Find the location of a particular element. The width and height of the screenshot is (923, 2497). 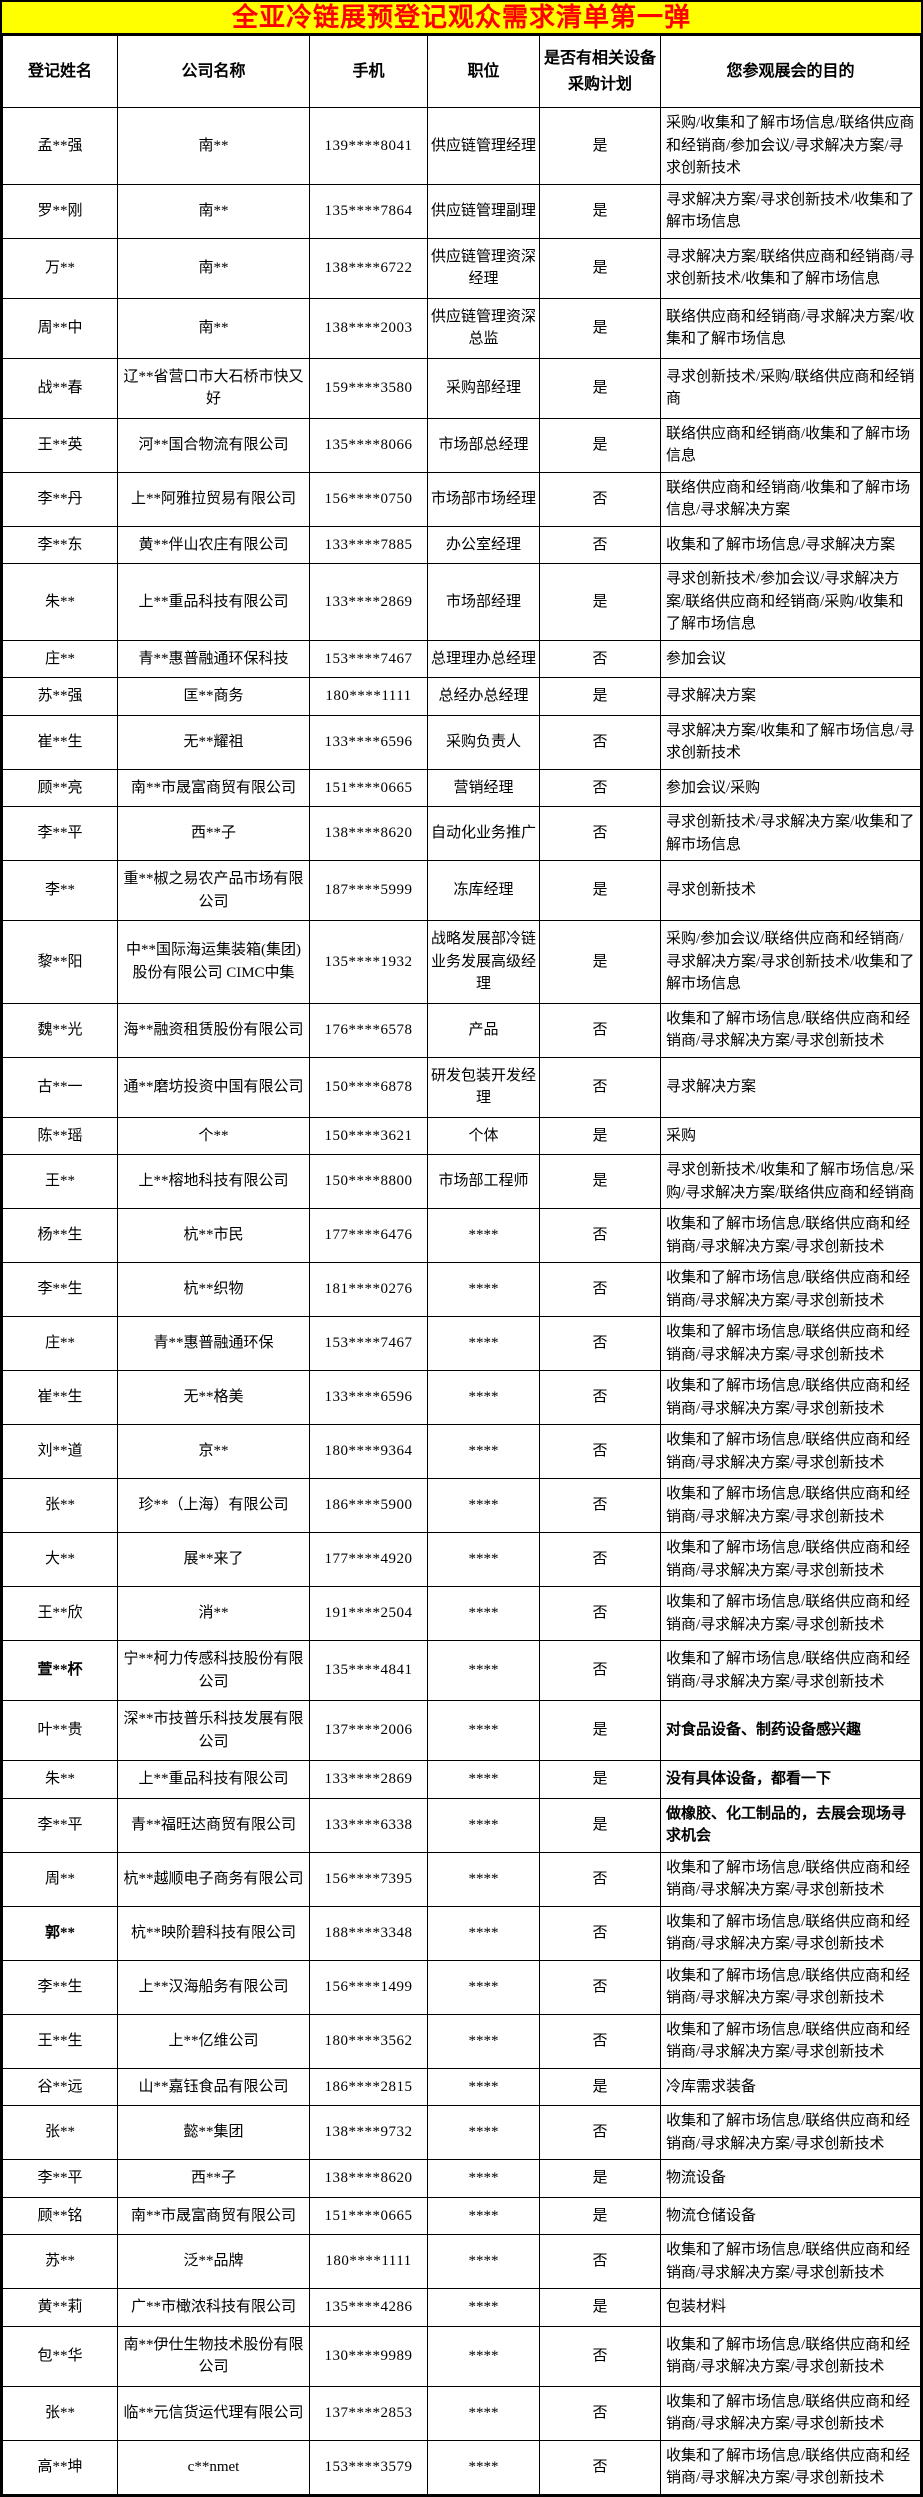

table-row: 李**平 西**子 138****8620 **** 是物流设备 is located at coordinates (461, 2178).